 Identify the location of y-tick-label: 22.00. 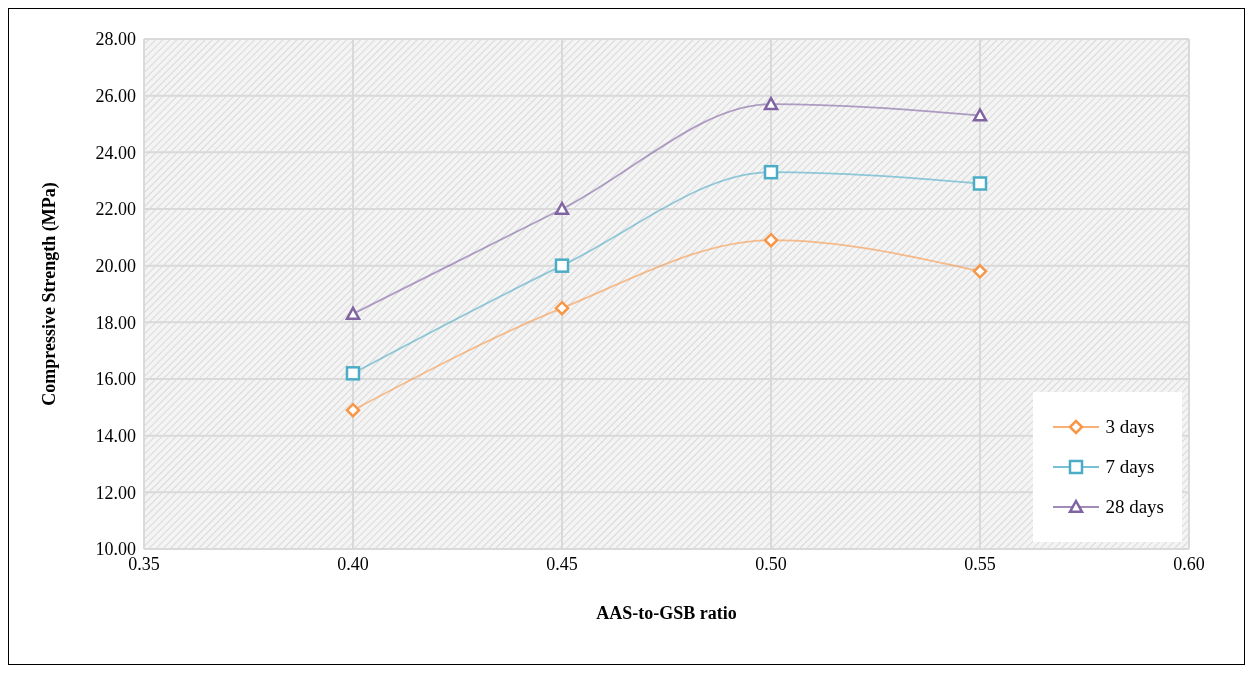
(115, 209).